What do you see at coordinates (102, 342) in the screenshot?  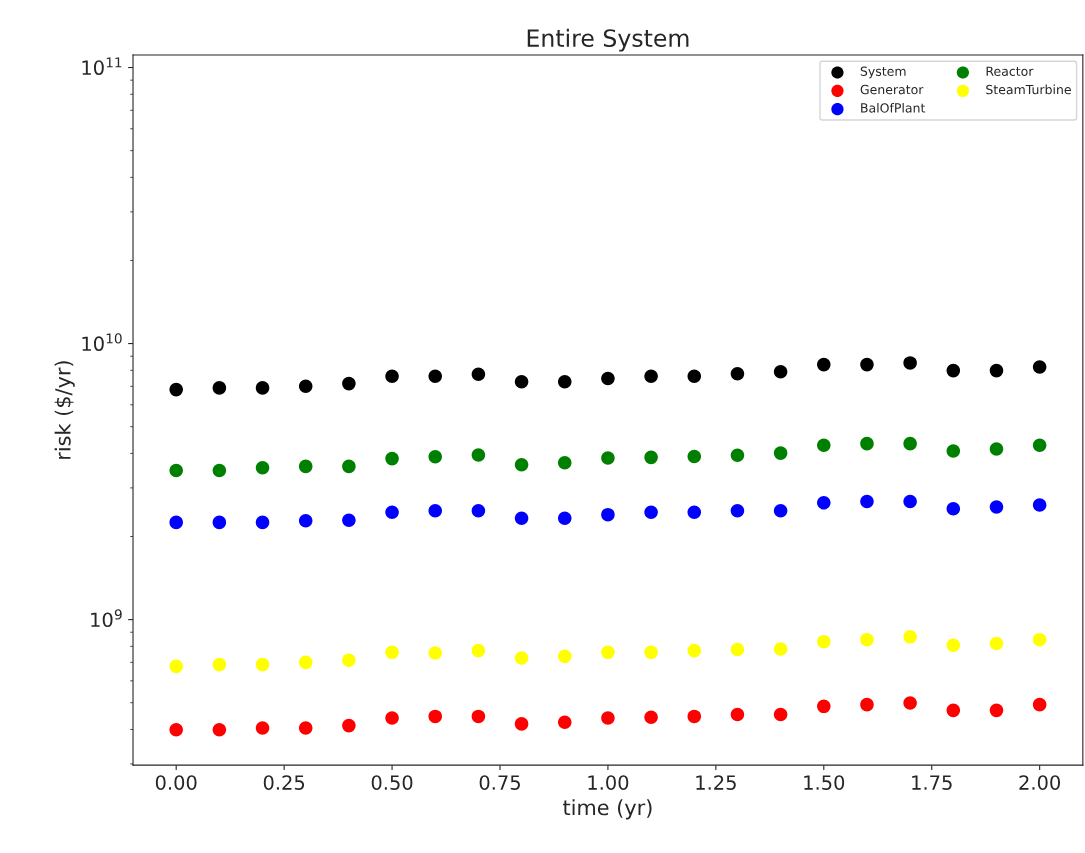 I see `y-tick-label: 10$^{10}$` at bounding box center [102, 342].